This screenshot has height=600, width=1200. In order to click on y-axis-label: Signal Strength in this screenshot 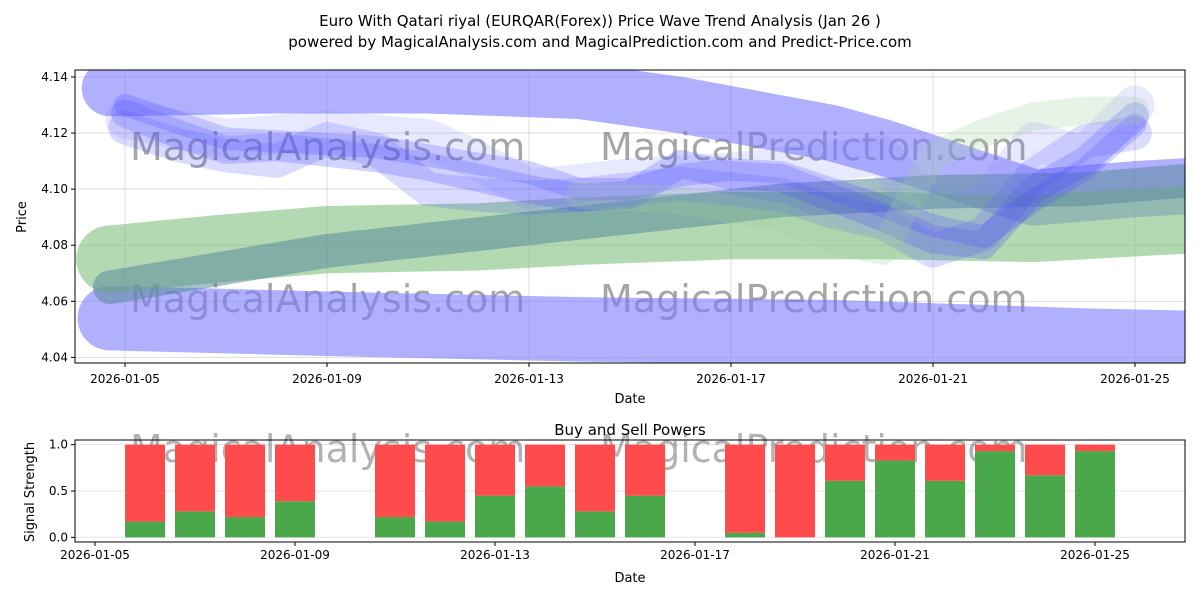, I will do `click(30, 492)`.